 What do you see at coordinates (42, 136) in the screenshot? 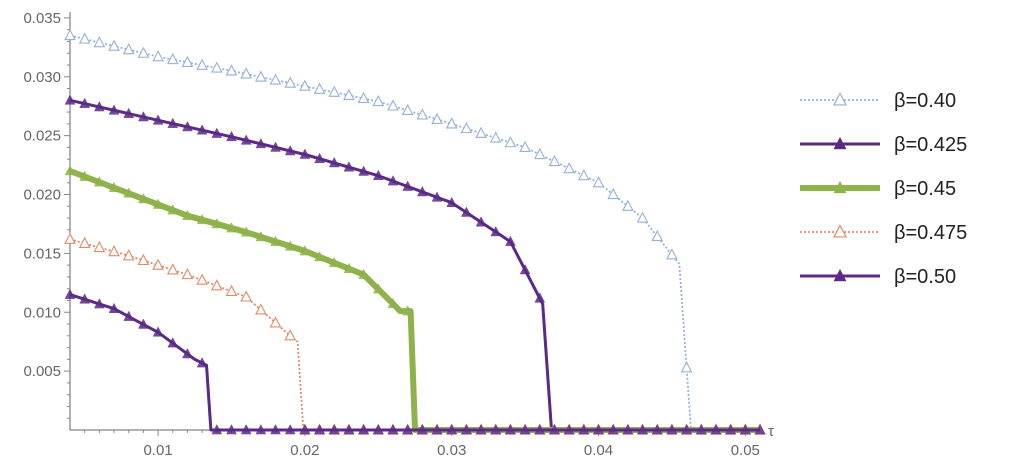
I see `y-tick-label: 0.025` at bounding box center [42, 136].